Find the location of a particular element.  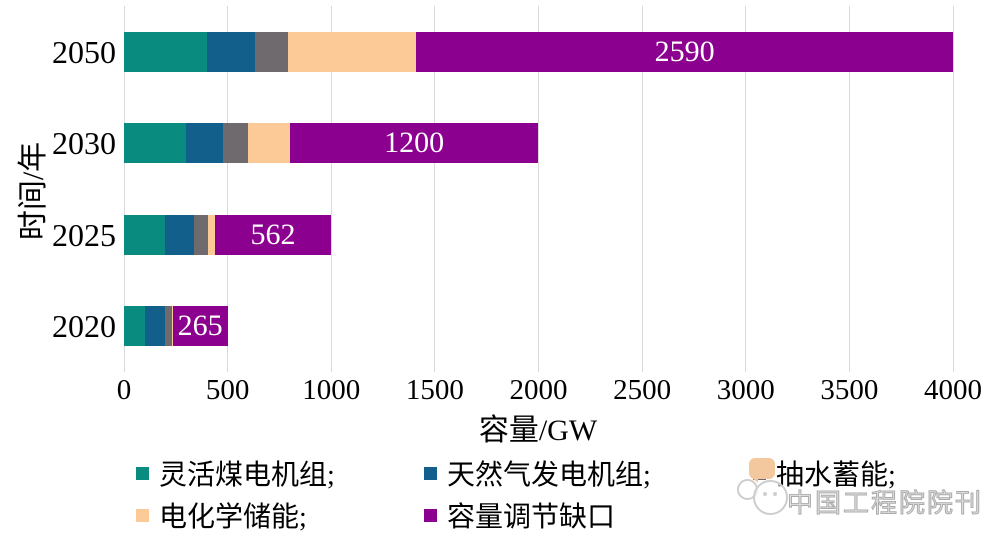

y-category-label: 2030 is located at coordinates (84, 143).